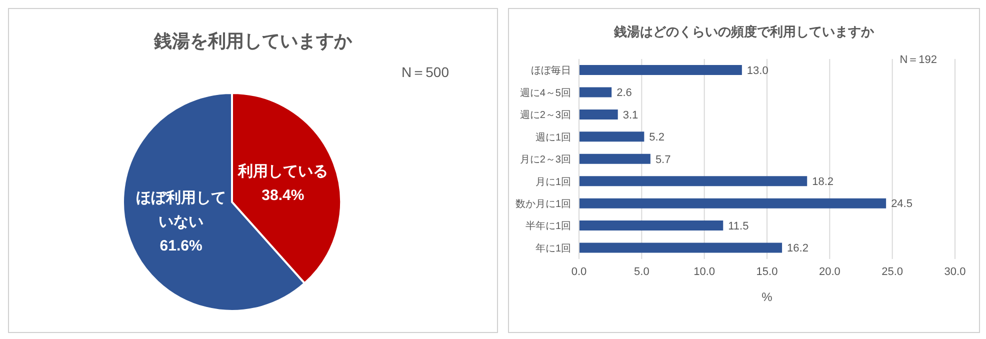 The image size is (986, 339). What do you see at coordinates (630, 115) in the screenshot?
I see `data-label: 3.1` at bounding box center [630, 115].